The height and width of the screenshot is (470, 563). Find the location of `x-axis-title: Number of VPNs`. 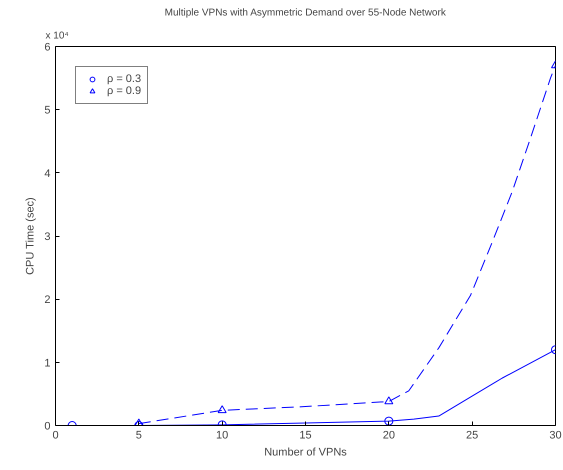

x-axis-title: Number of VPNs is located at coordinates (306, 452).